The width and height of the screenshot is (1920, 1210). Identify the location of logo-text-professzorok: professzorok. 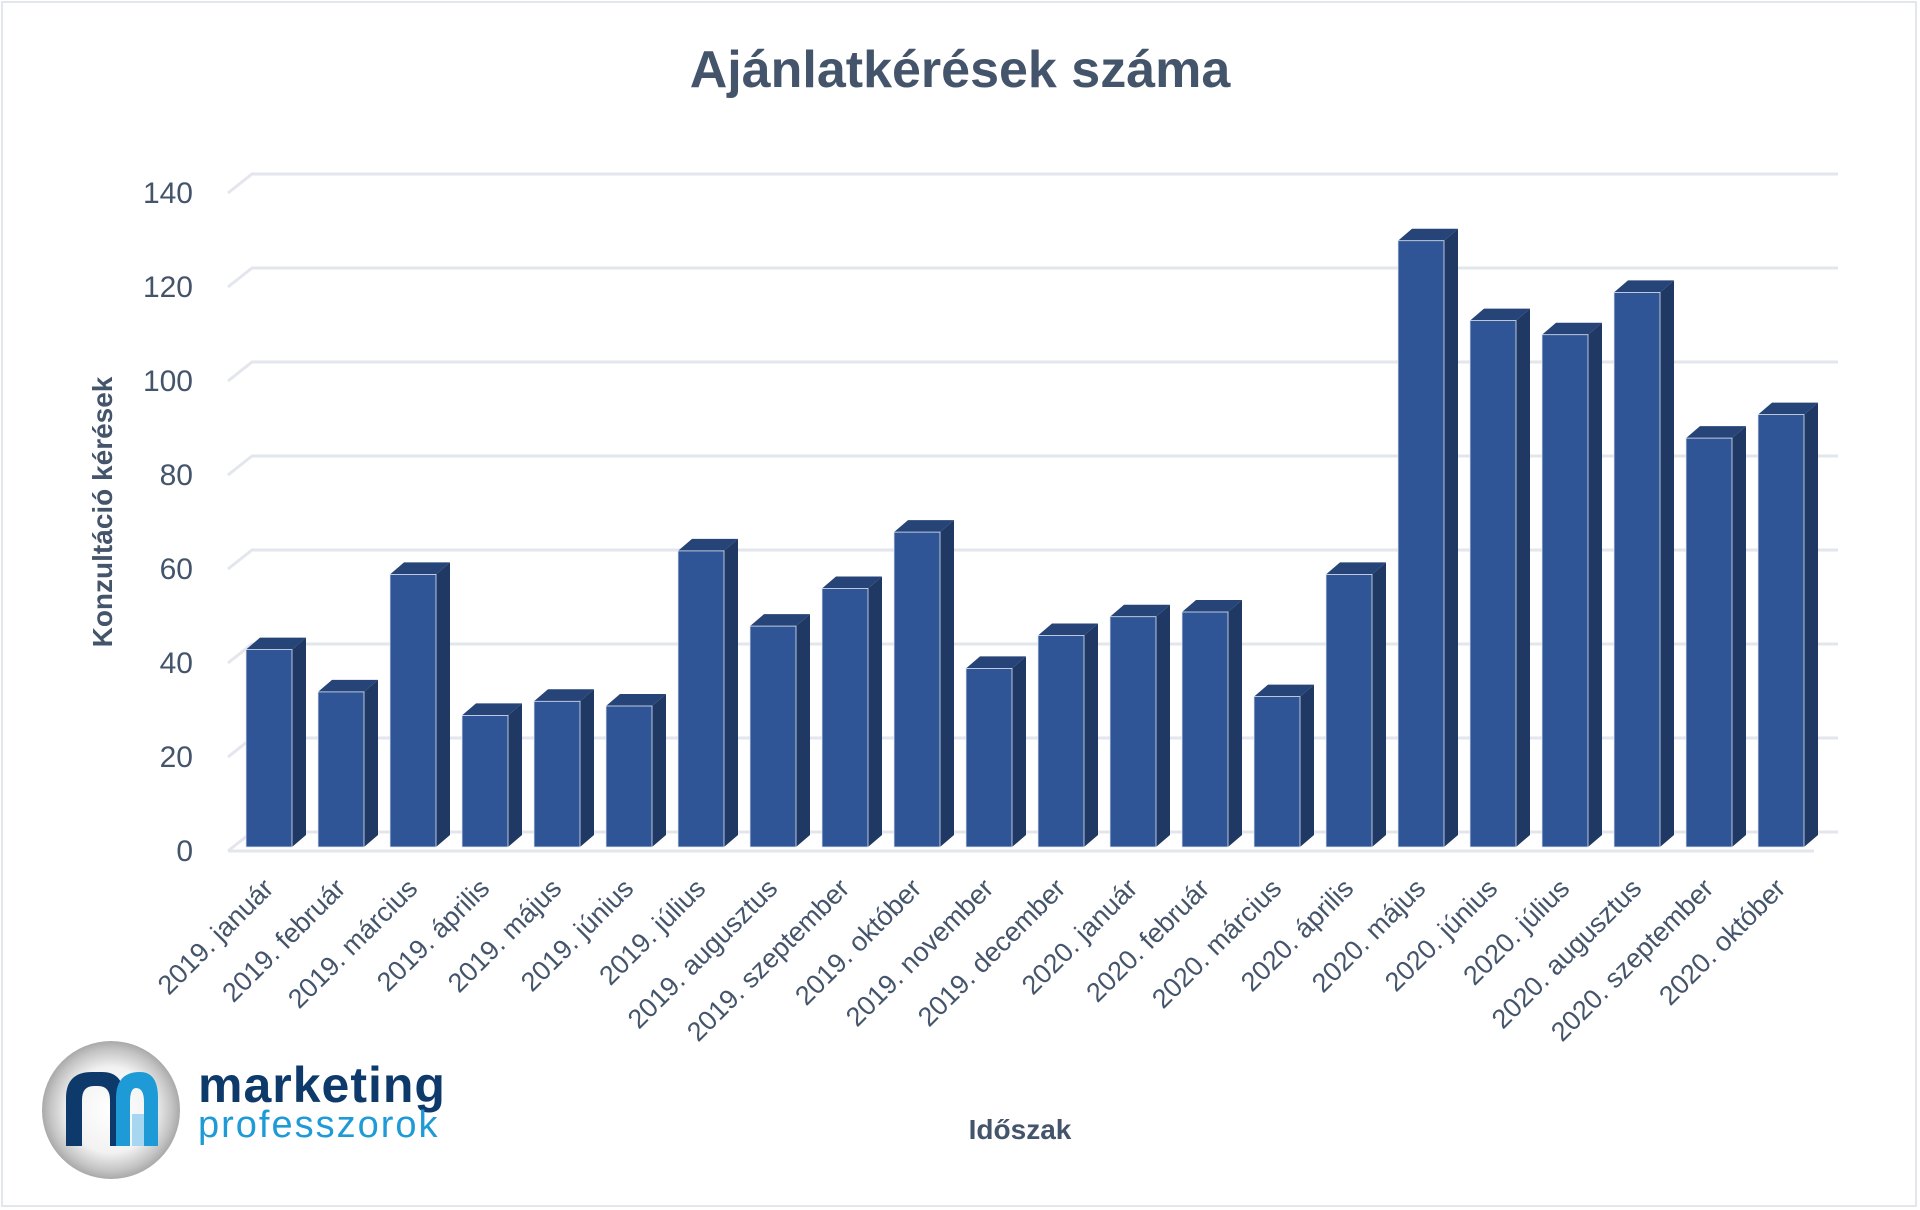
(319, 1125).